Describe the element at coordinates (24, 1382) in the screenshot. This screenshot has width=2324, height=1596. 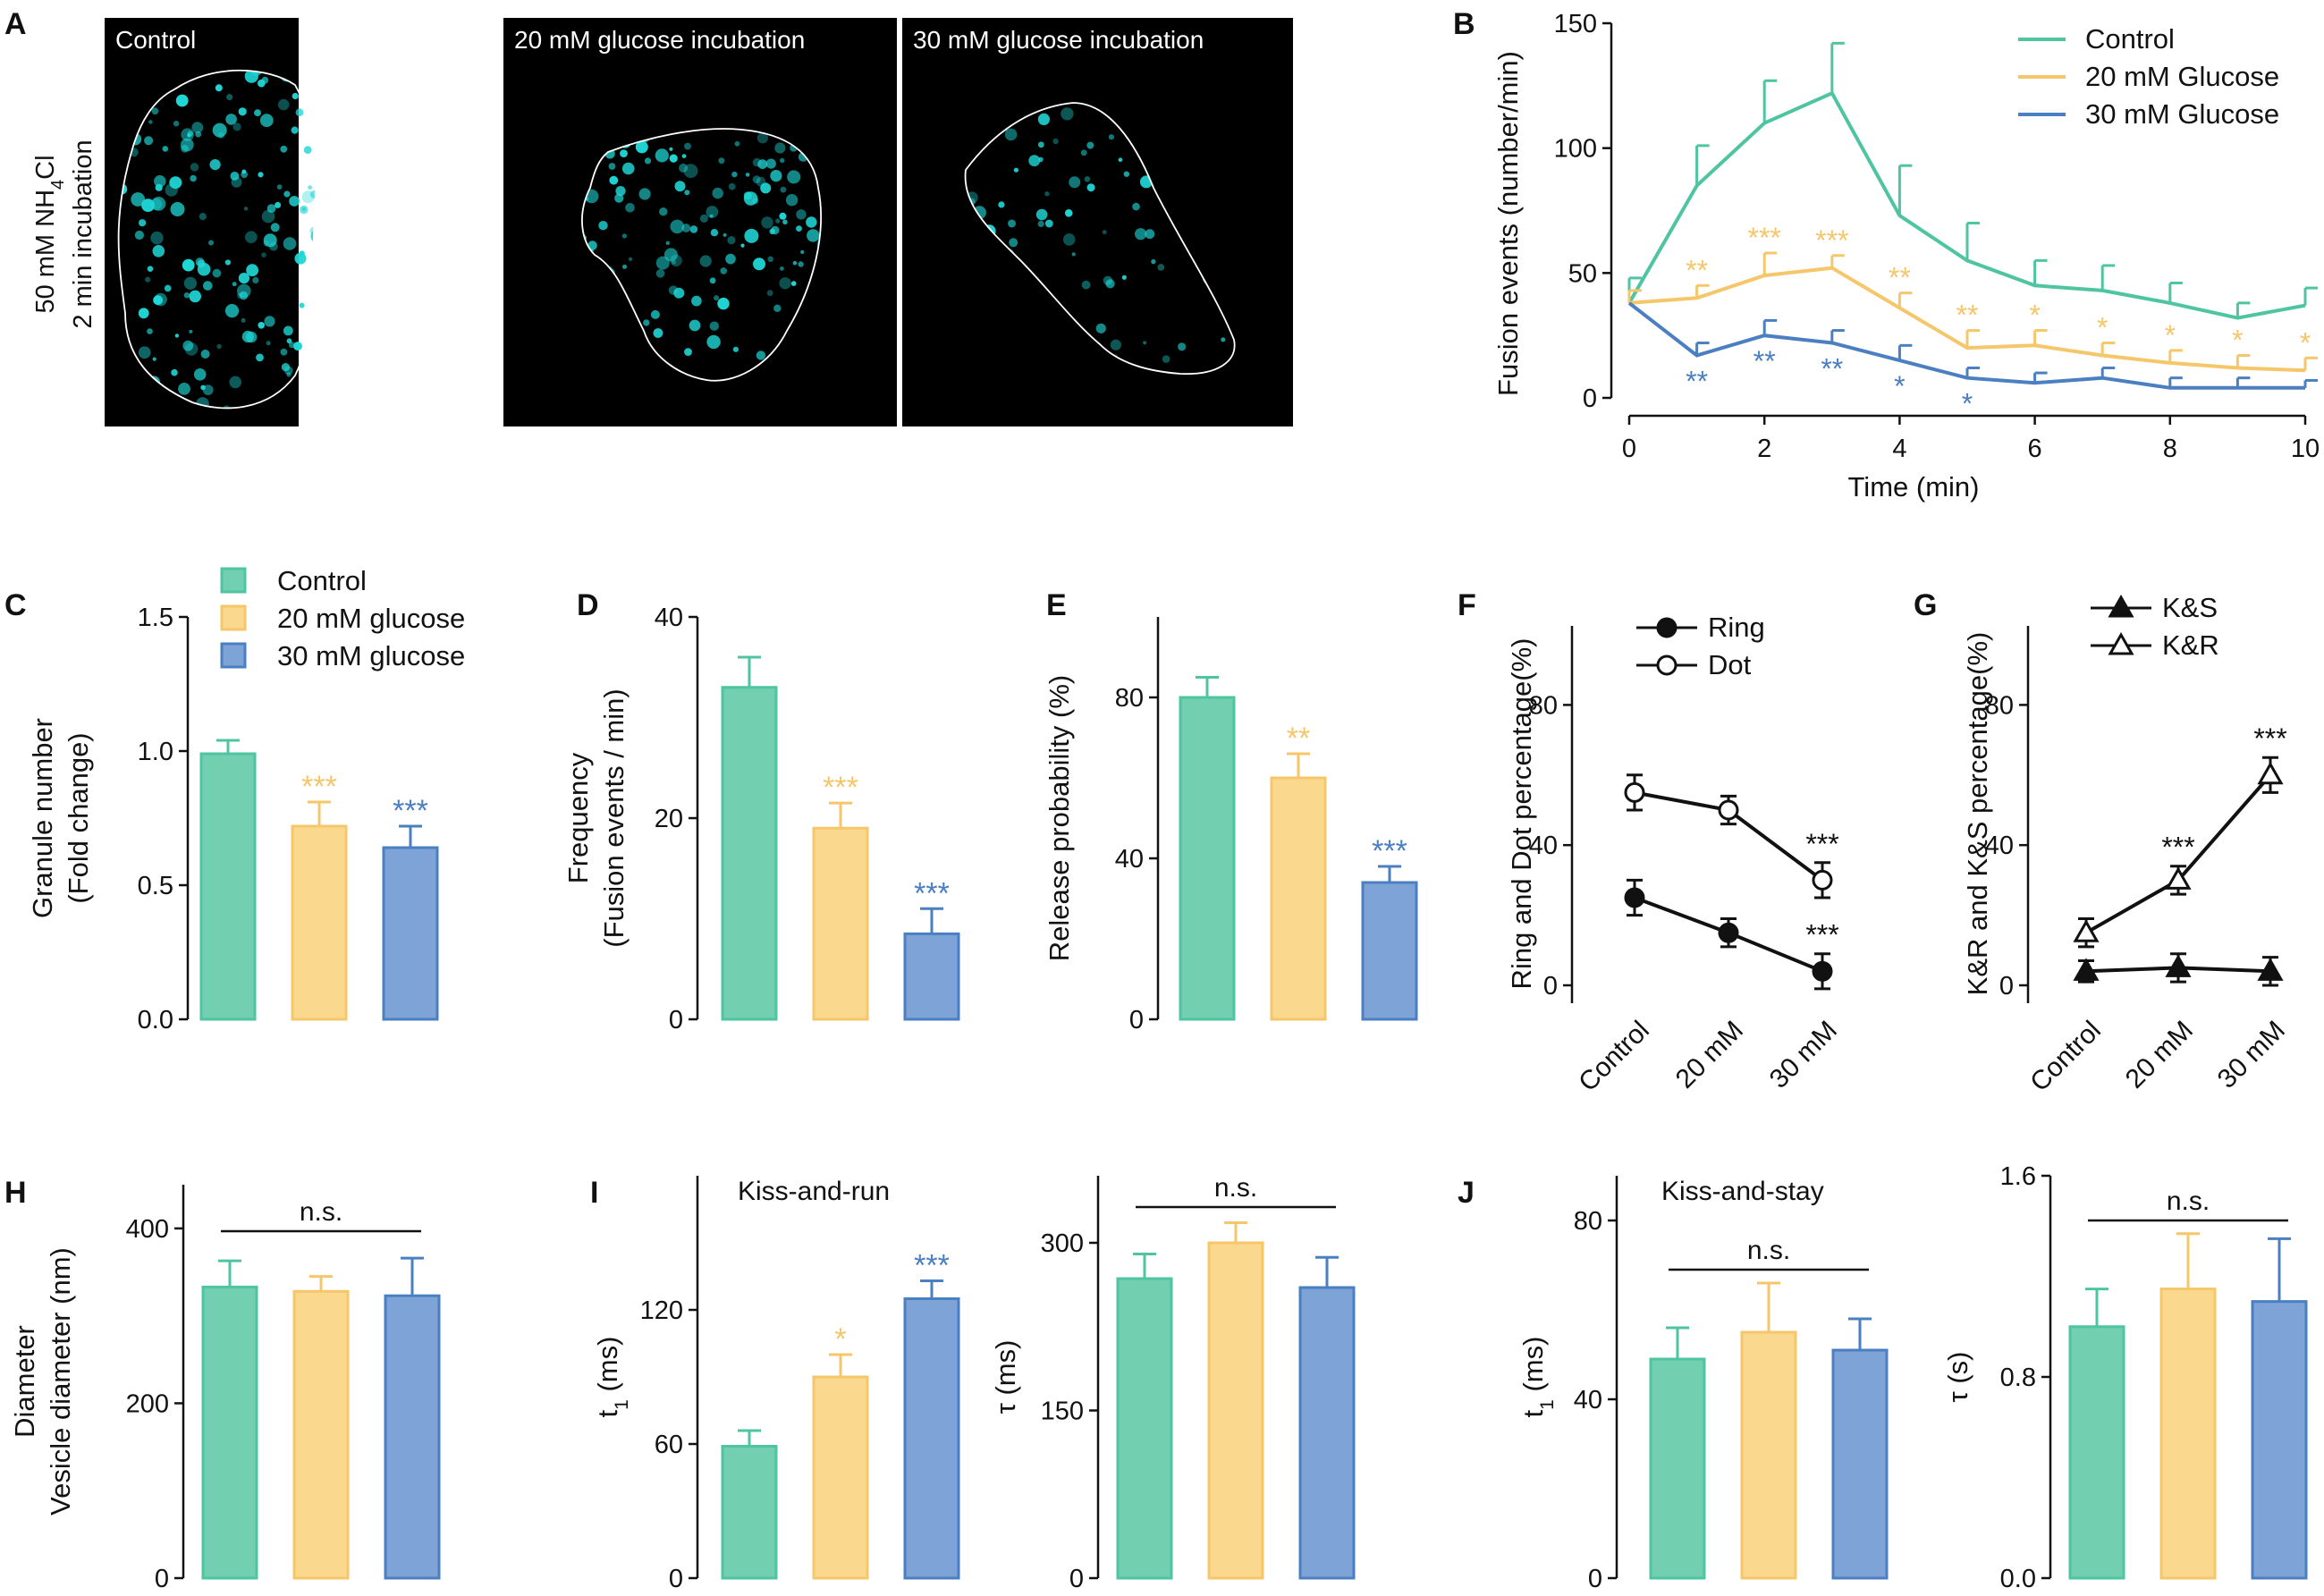
I see `y-axis-label: Diameter` at that location.